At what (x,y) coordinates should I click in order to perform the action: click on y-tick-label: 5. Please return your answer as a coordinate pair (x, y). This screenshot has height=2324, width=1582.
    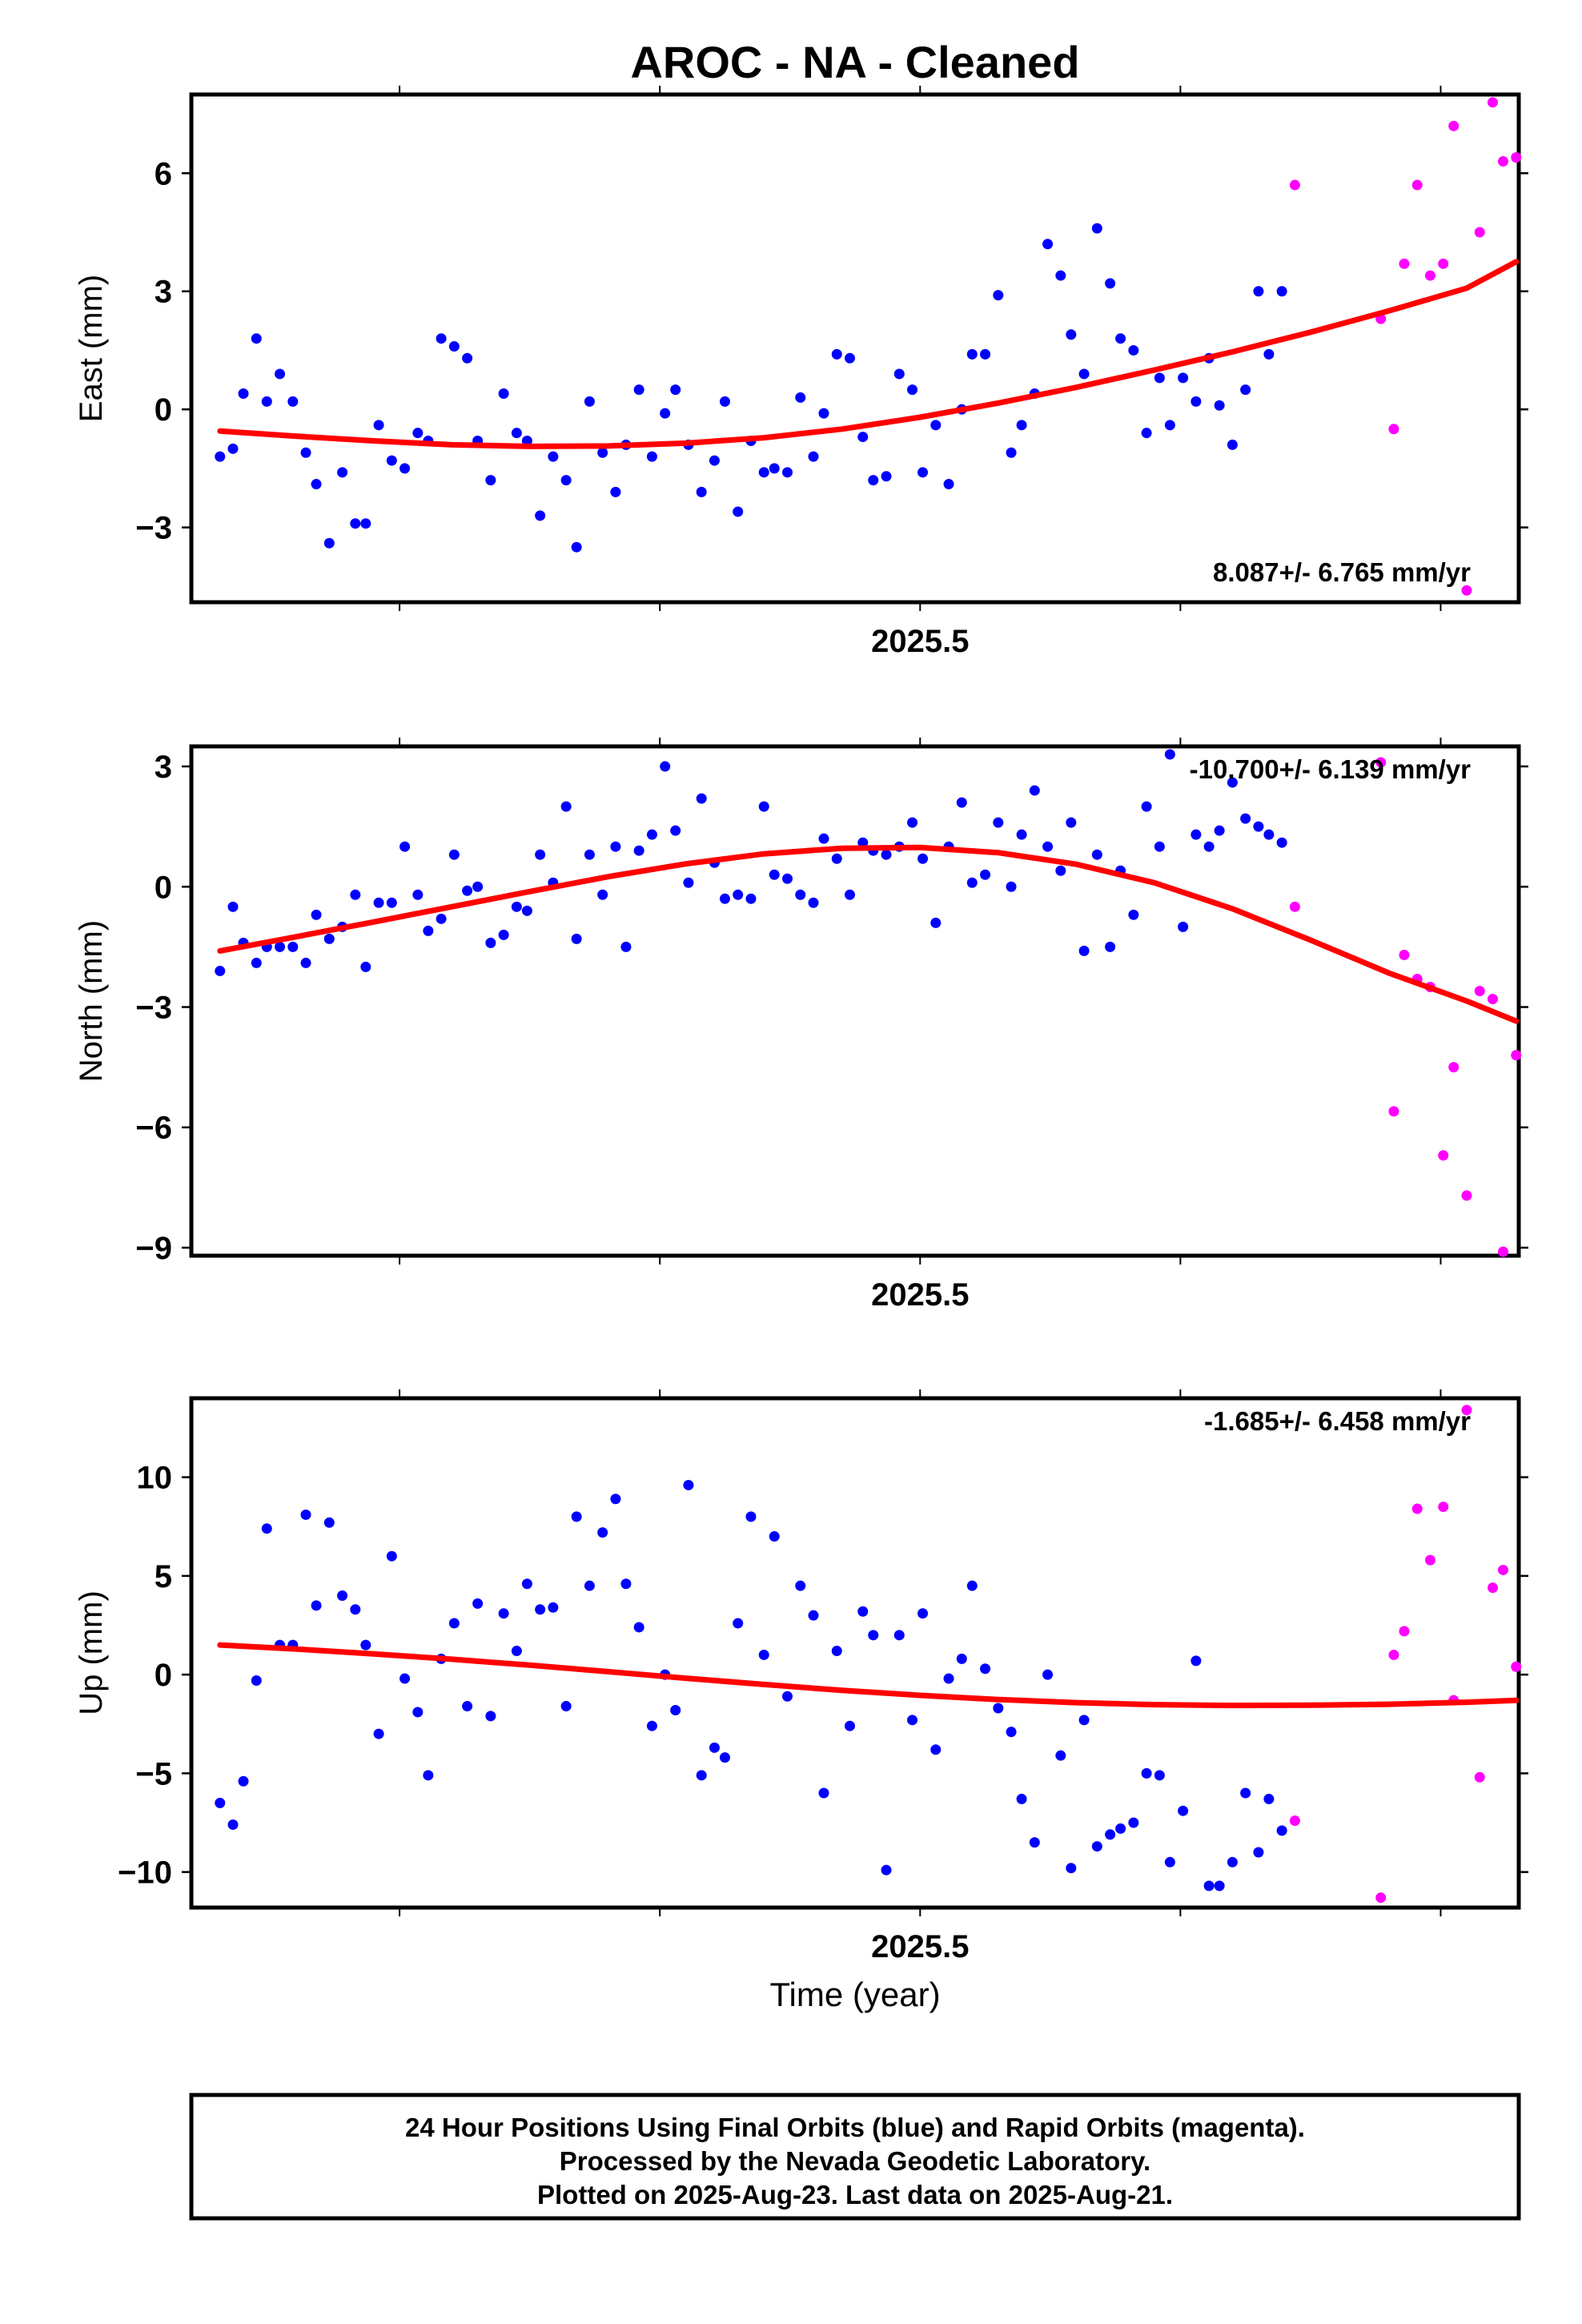
    Looking at the image, I should click on (164, 1577).